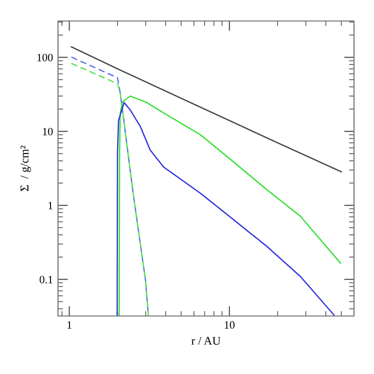 This screenshot has width=374, height=374. Describe the element at coordinates (206, 340) in the screenshot. I see `x-axis-title: r / AU` at that location.